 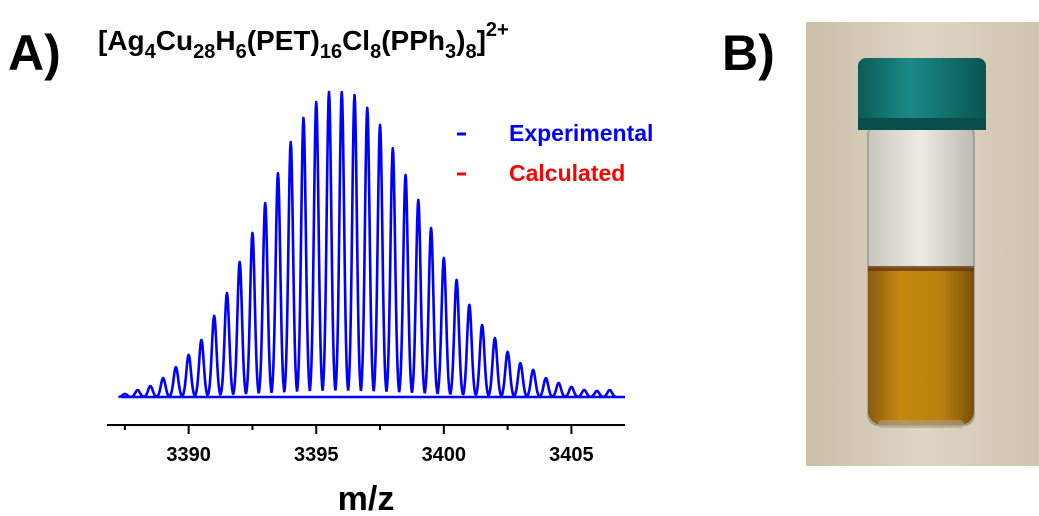 What do you see at coordinates (460, 40) in the screenshot?
I see `title-part: )` at bounding box center [460, 40].